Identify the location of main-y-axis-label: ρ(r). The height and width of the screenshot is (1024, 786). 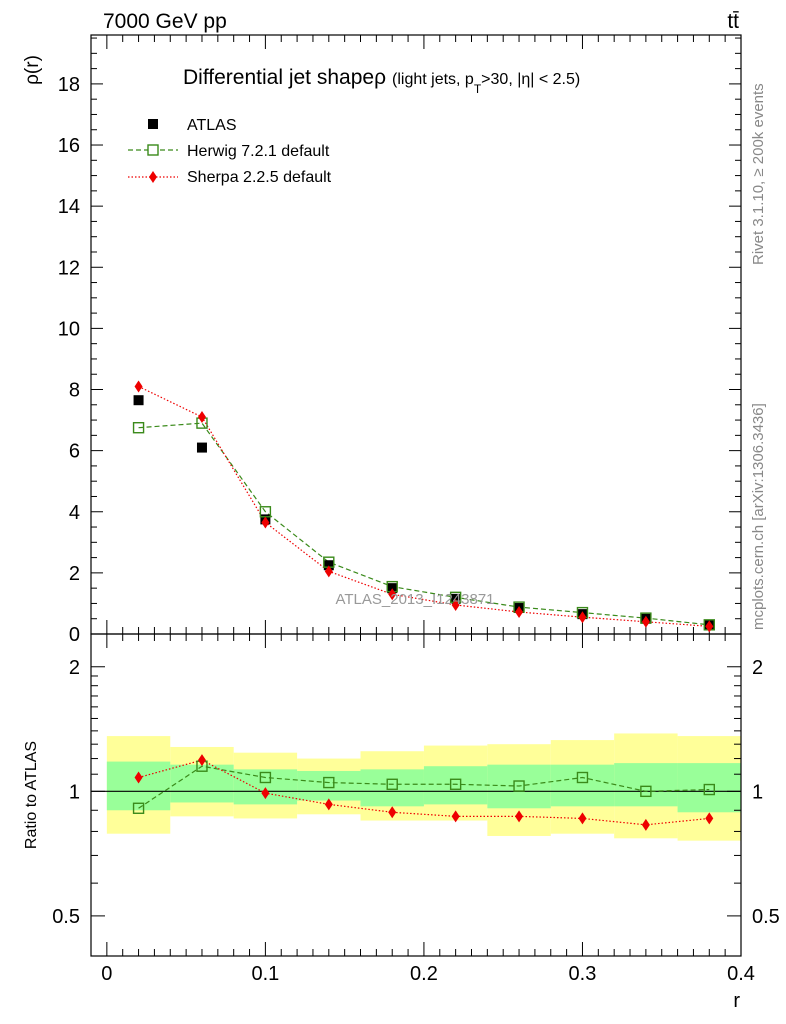
(32, 70).